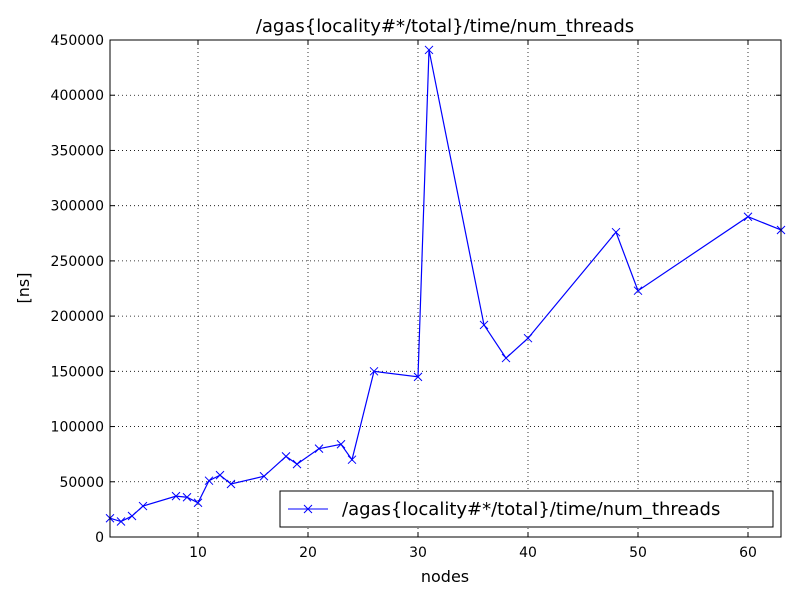 The width and height of the screenshot is (800, 605). I want to click on y-tick-label: 0, so click(99, 538).